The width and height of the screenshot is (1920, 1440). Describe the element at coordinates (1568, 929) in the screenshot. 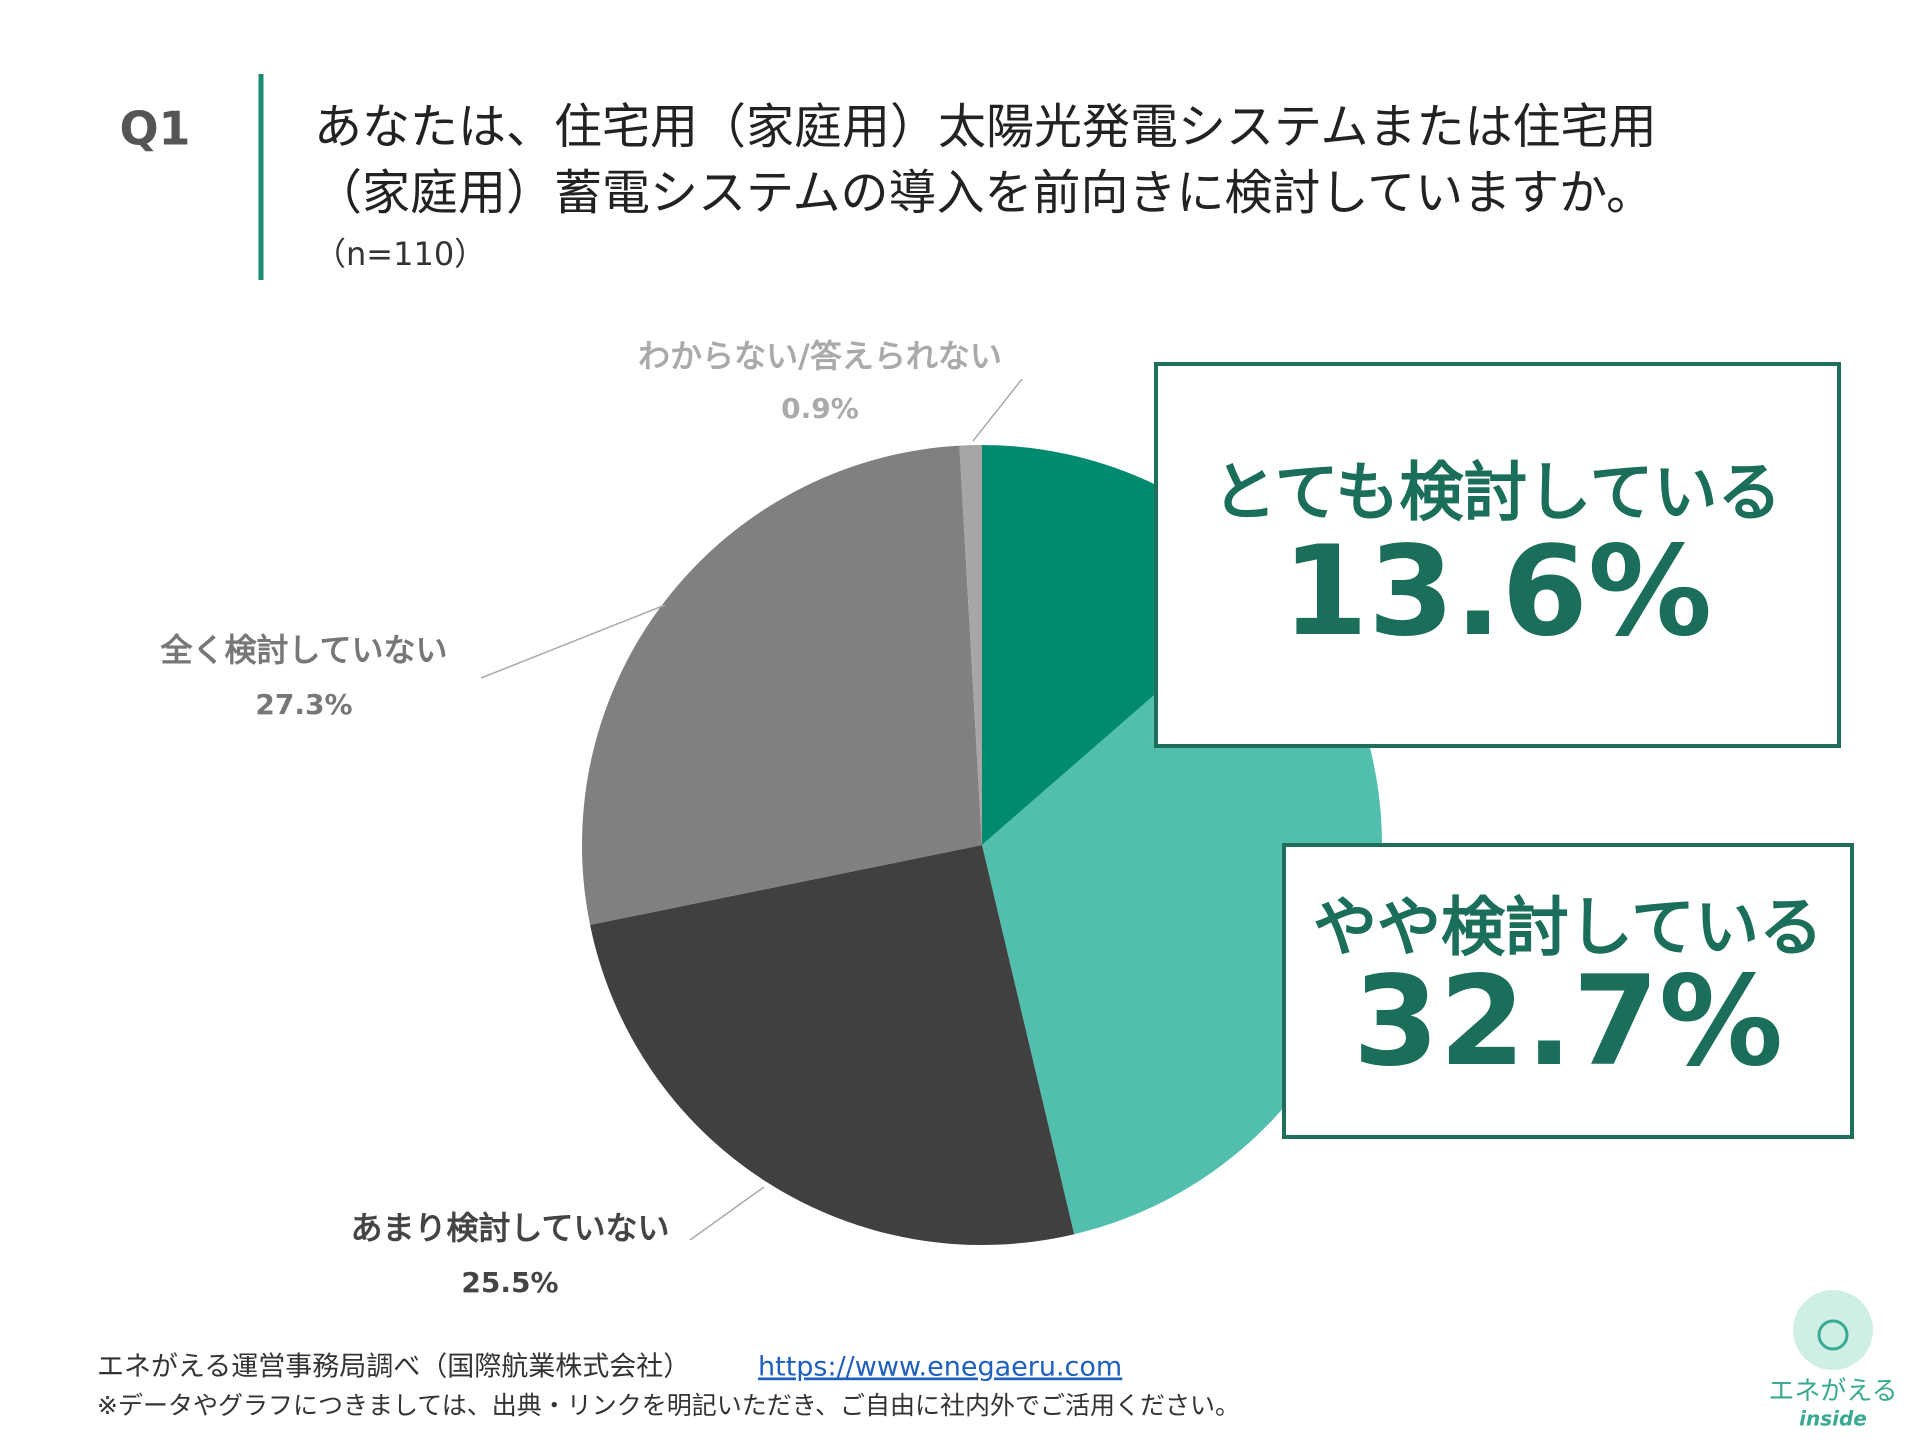

I see `category-label: やや検討している` at that location.